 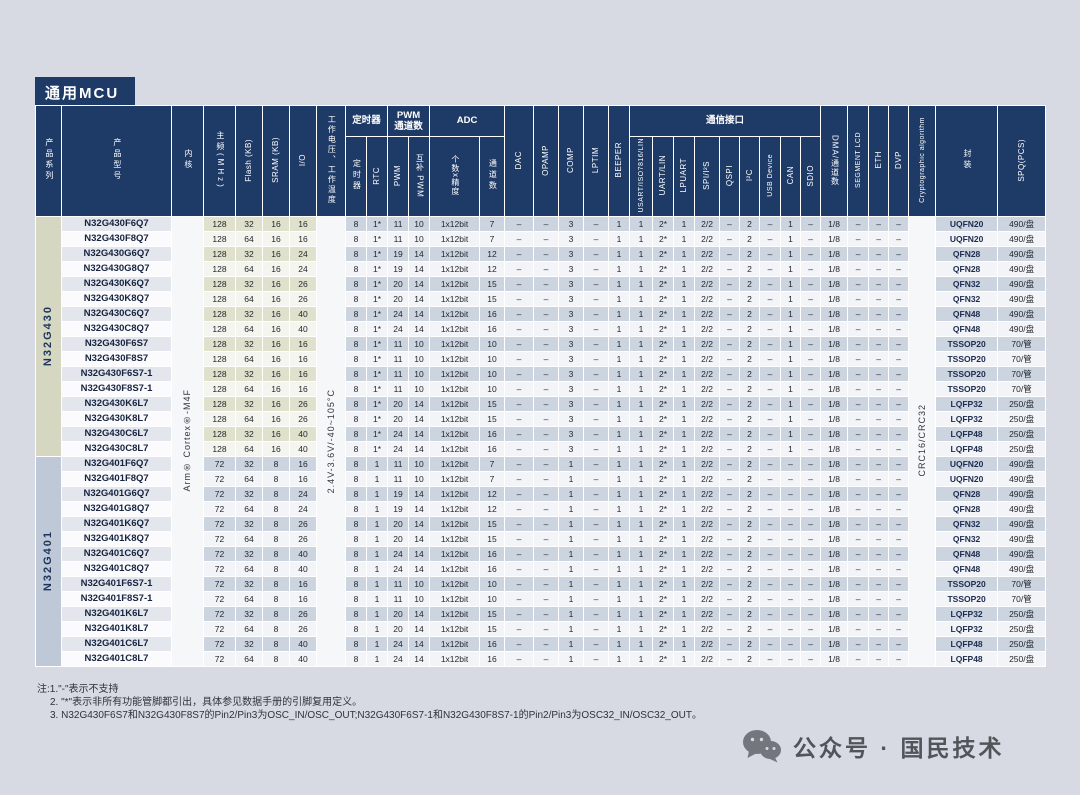 What do you see at coordinates (546, 160) in the screenshot?
I see `col-opamp-label: OPAMP` at bounding box center [546, 160].